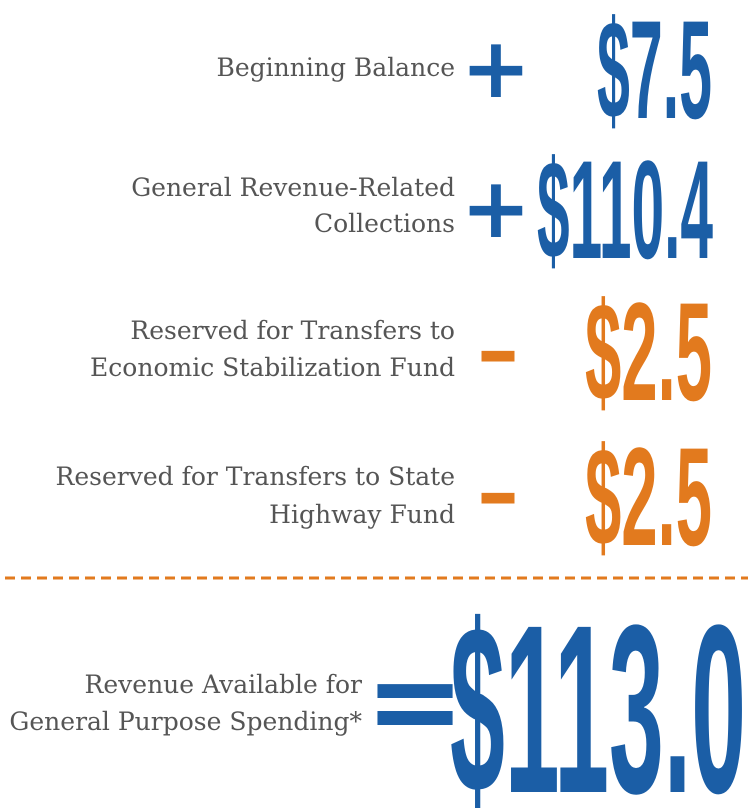 The width and height of the screenshot is (748, 808). What do you see at coordinates (336, 67) in the screenshot?
I see `row-label: Beginning Balance` at bounding box center [336, 67].